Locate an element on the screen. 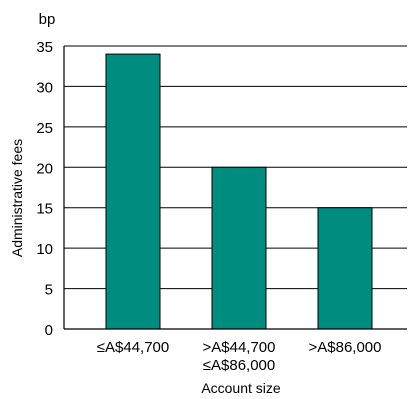 The image size is (409, 399). x-tick-label-line: >A$86,000 is located at coordinates (345, 347).